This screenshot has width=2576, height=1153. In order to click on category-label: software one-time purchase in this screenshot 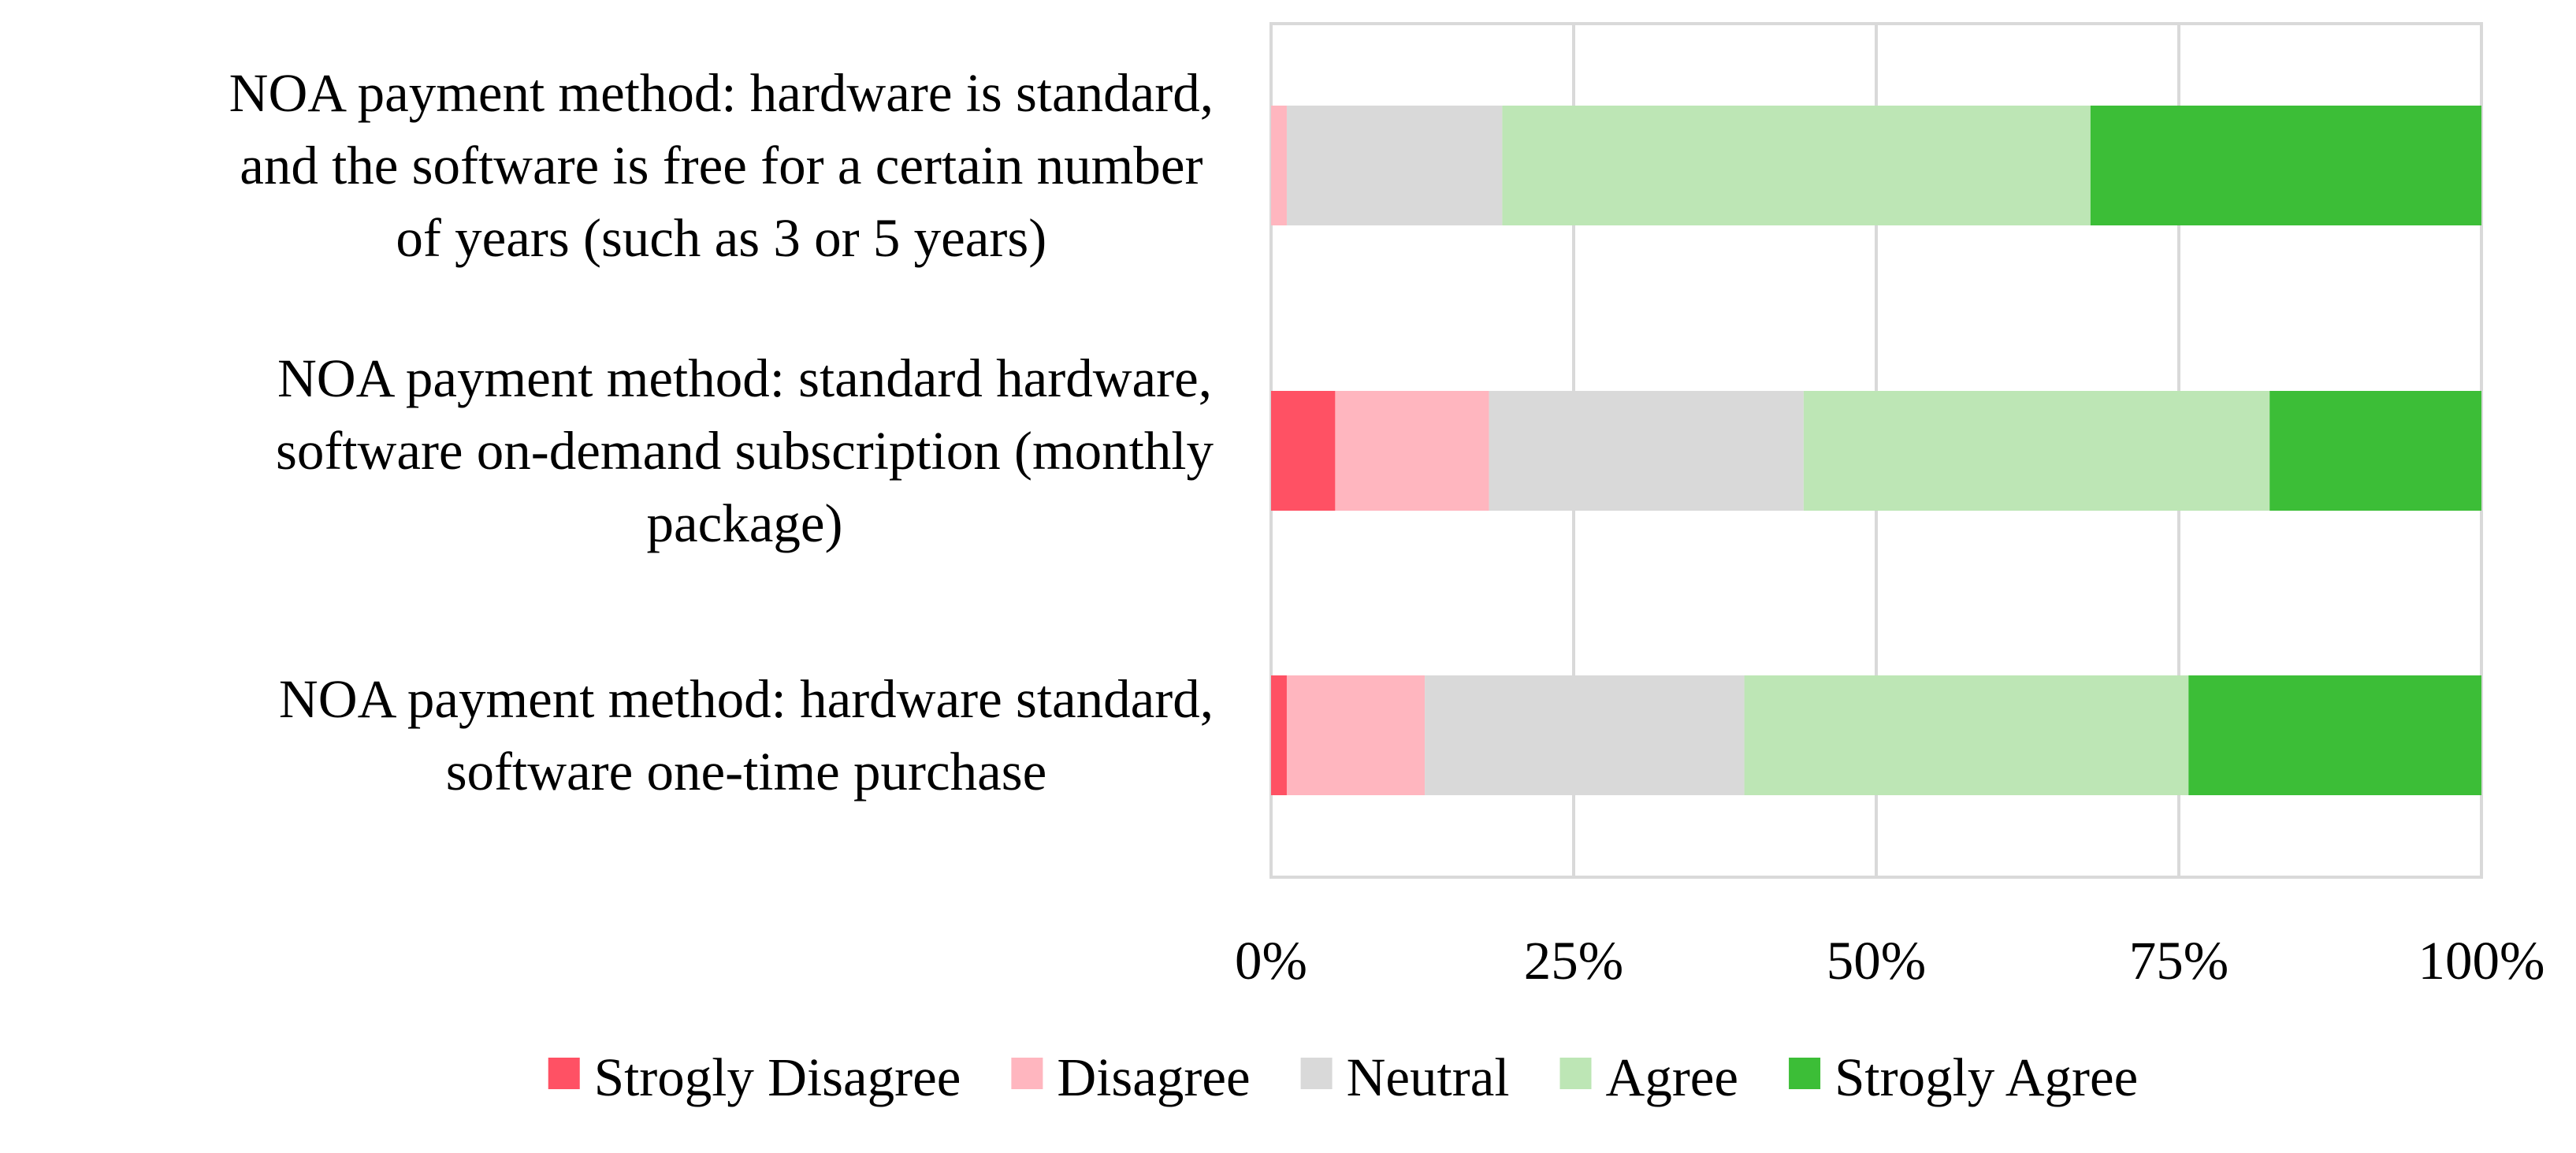, I will do `click(746, 772)`.